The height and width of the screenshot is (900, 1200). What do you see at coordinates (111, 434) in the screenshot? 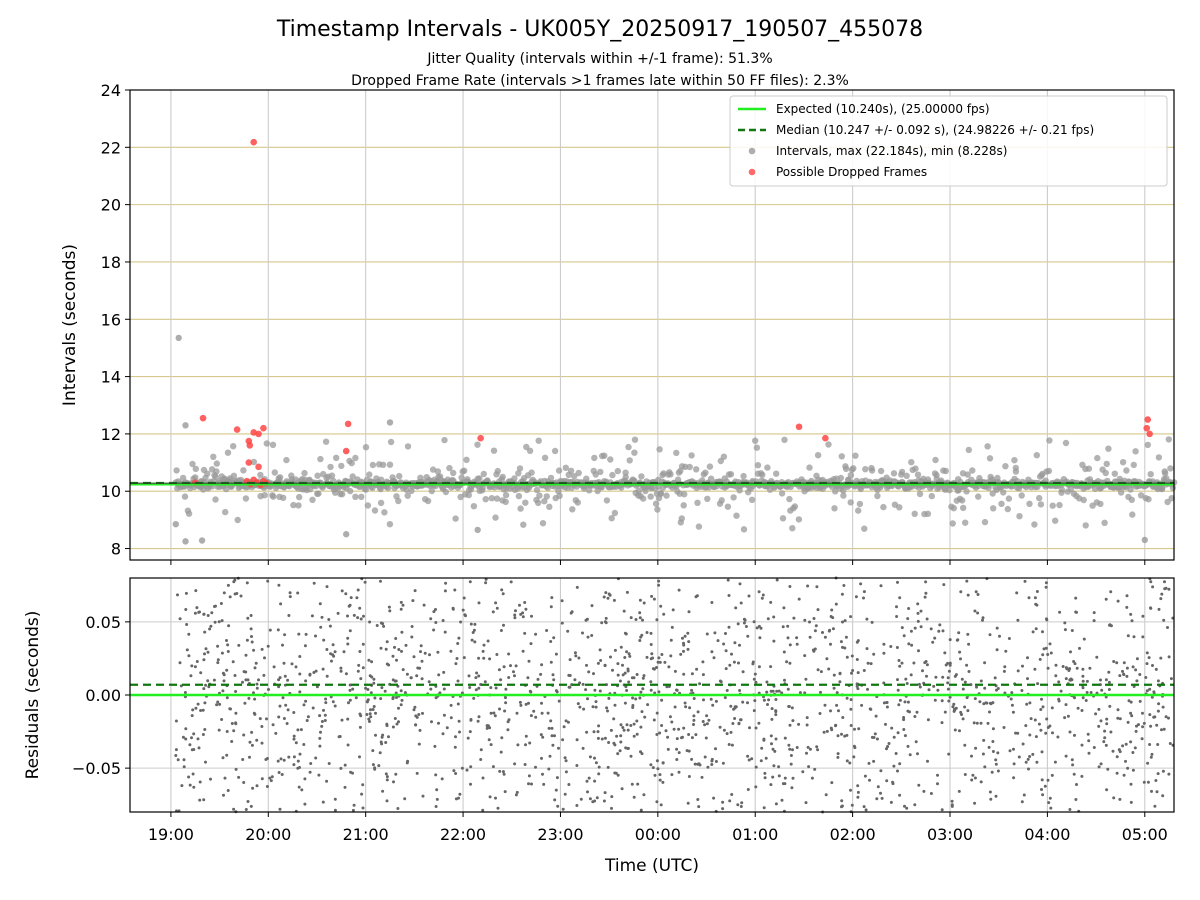
I see `top-y-tick-label: 12` at bounding box center [111, 434].